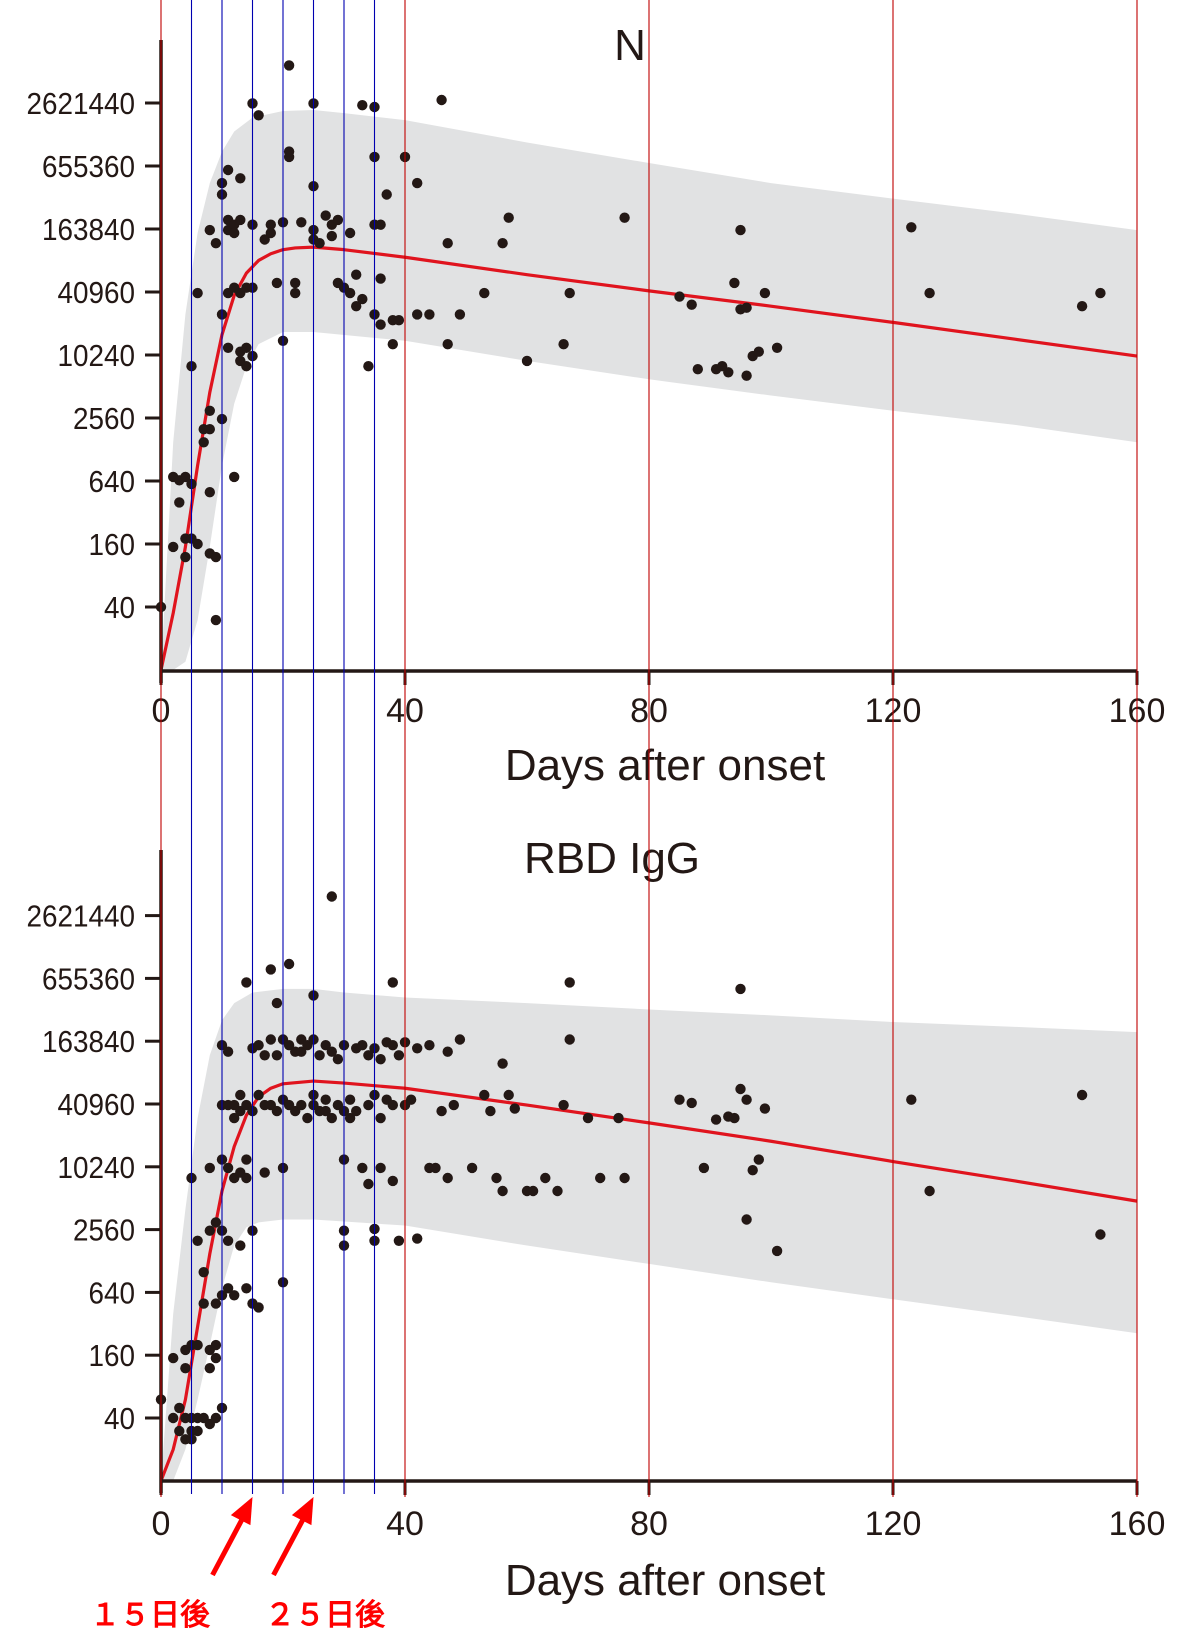 Image resolution: width=1201 pixels, height=1649 pixels. Describe the element at coordinates (81, 103) in the screenshot. I see `y-tick-label: 2621440` at that location.